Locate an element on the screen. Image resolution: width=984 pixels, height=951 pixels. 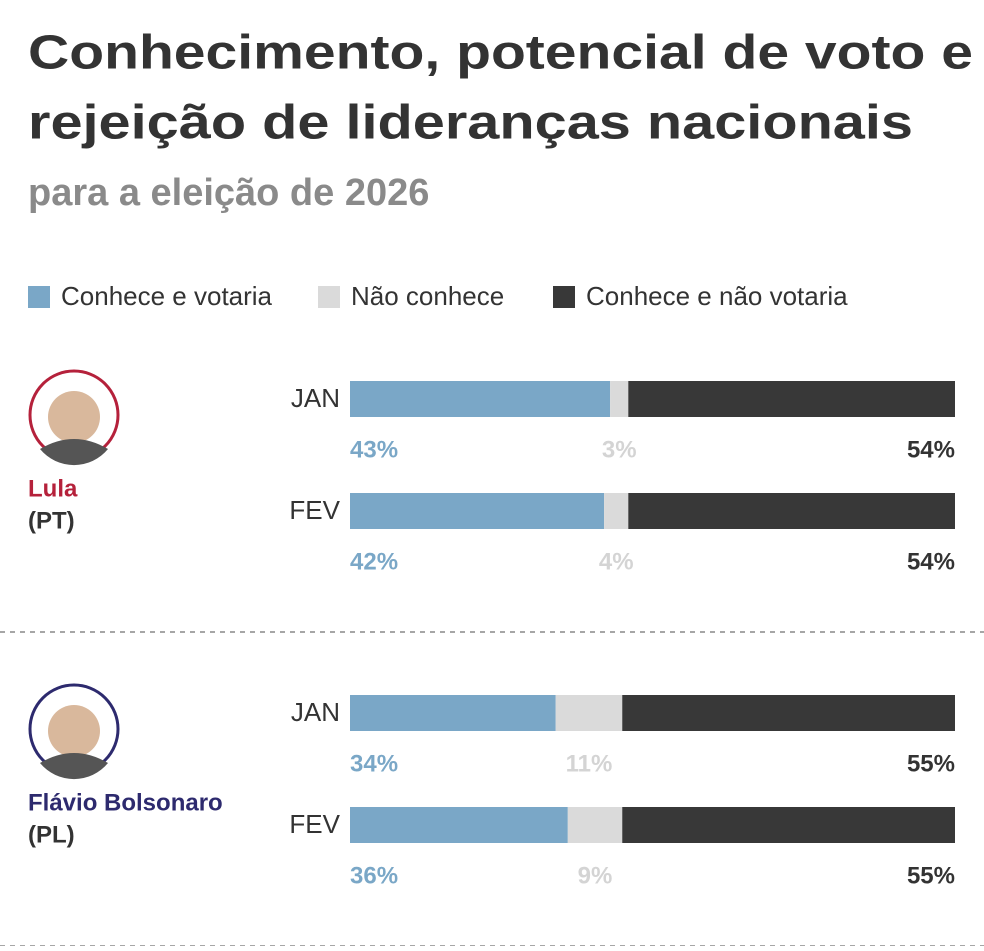
chart-subtitle: para a eleição de 2026 is located at coordinates (228, 193).